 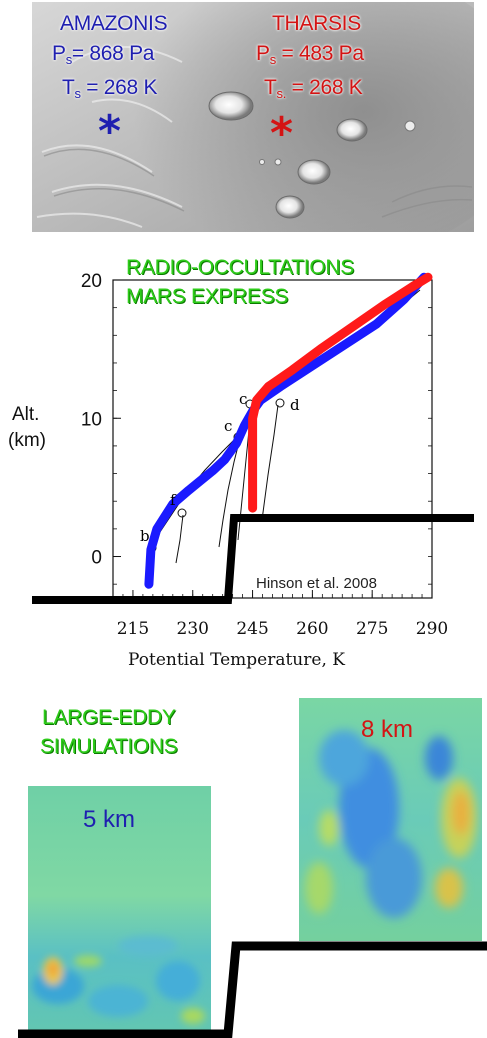 I want to click on tharsis-temperature-subscript: s., so click(x=281, y=93).